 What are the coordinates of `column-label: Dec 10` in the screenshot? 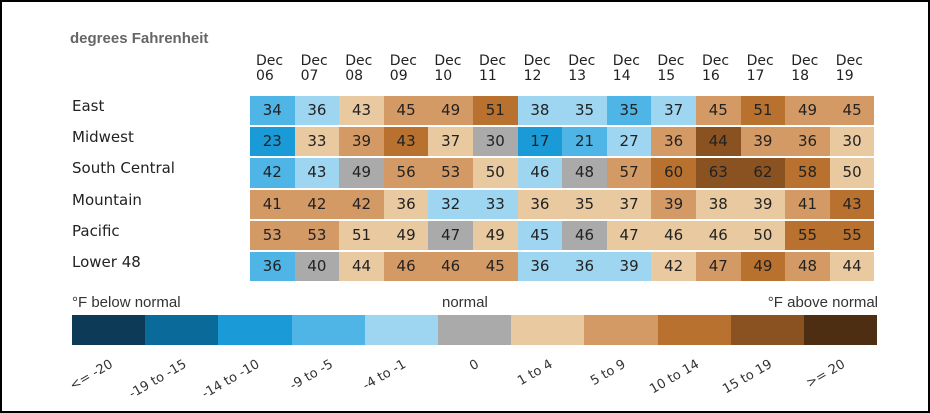 It's located at (448, 68).